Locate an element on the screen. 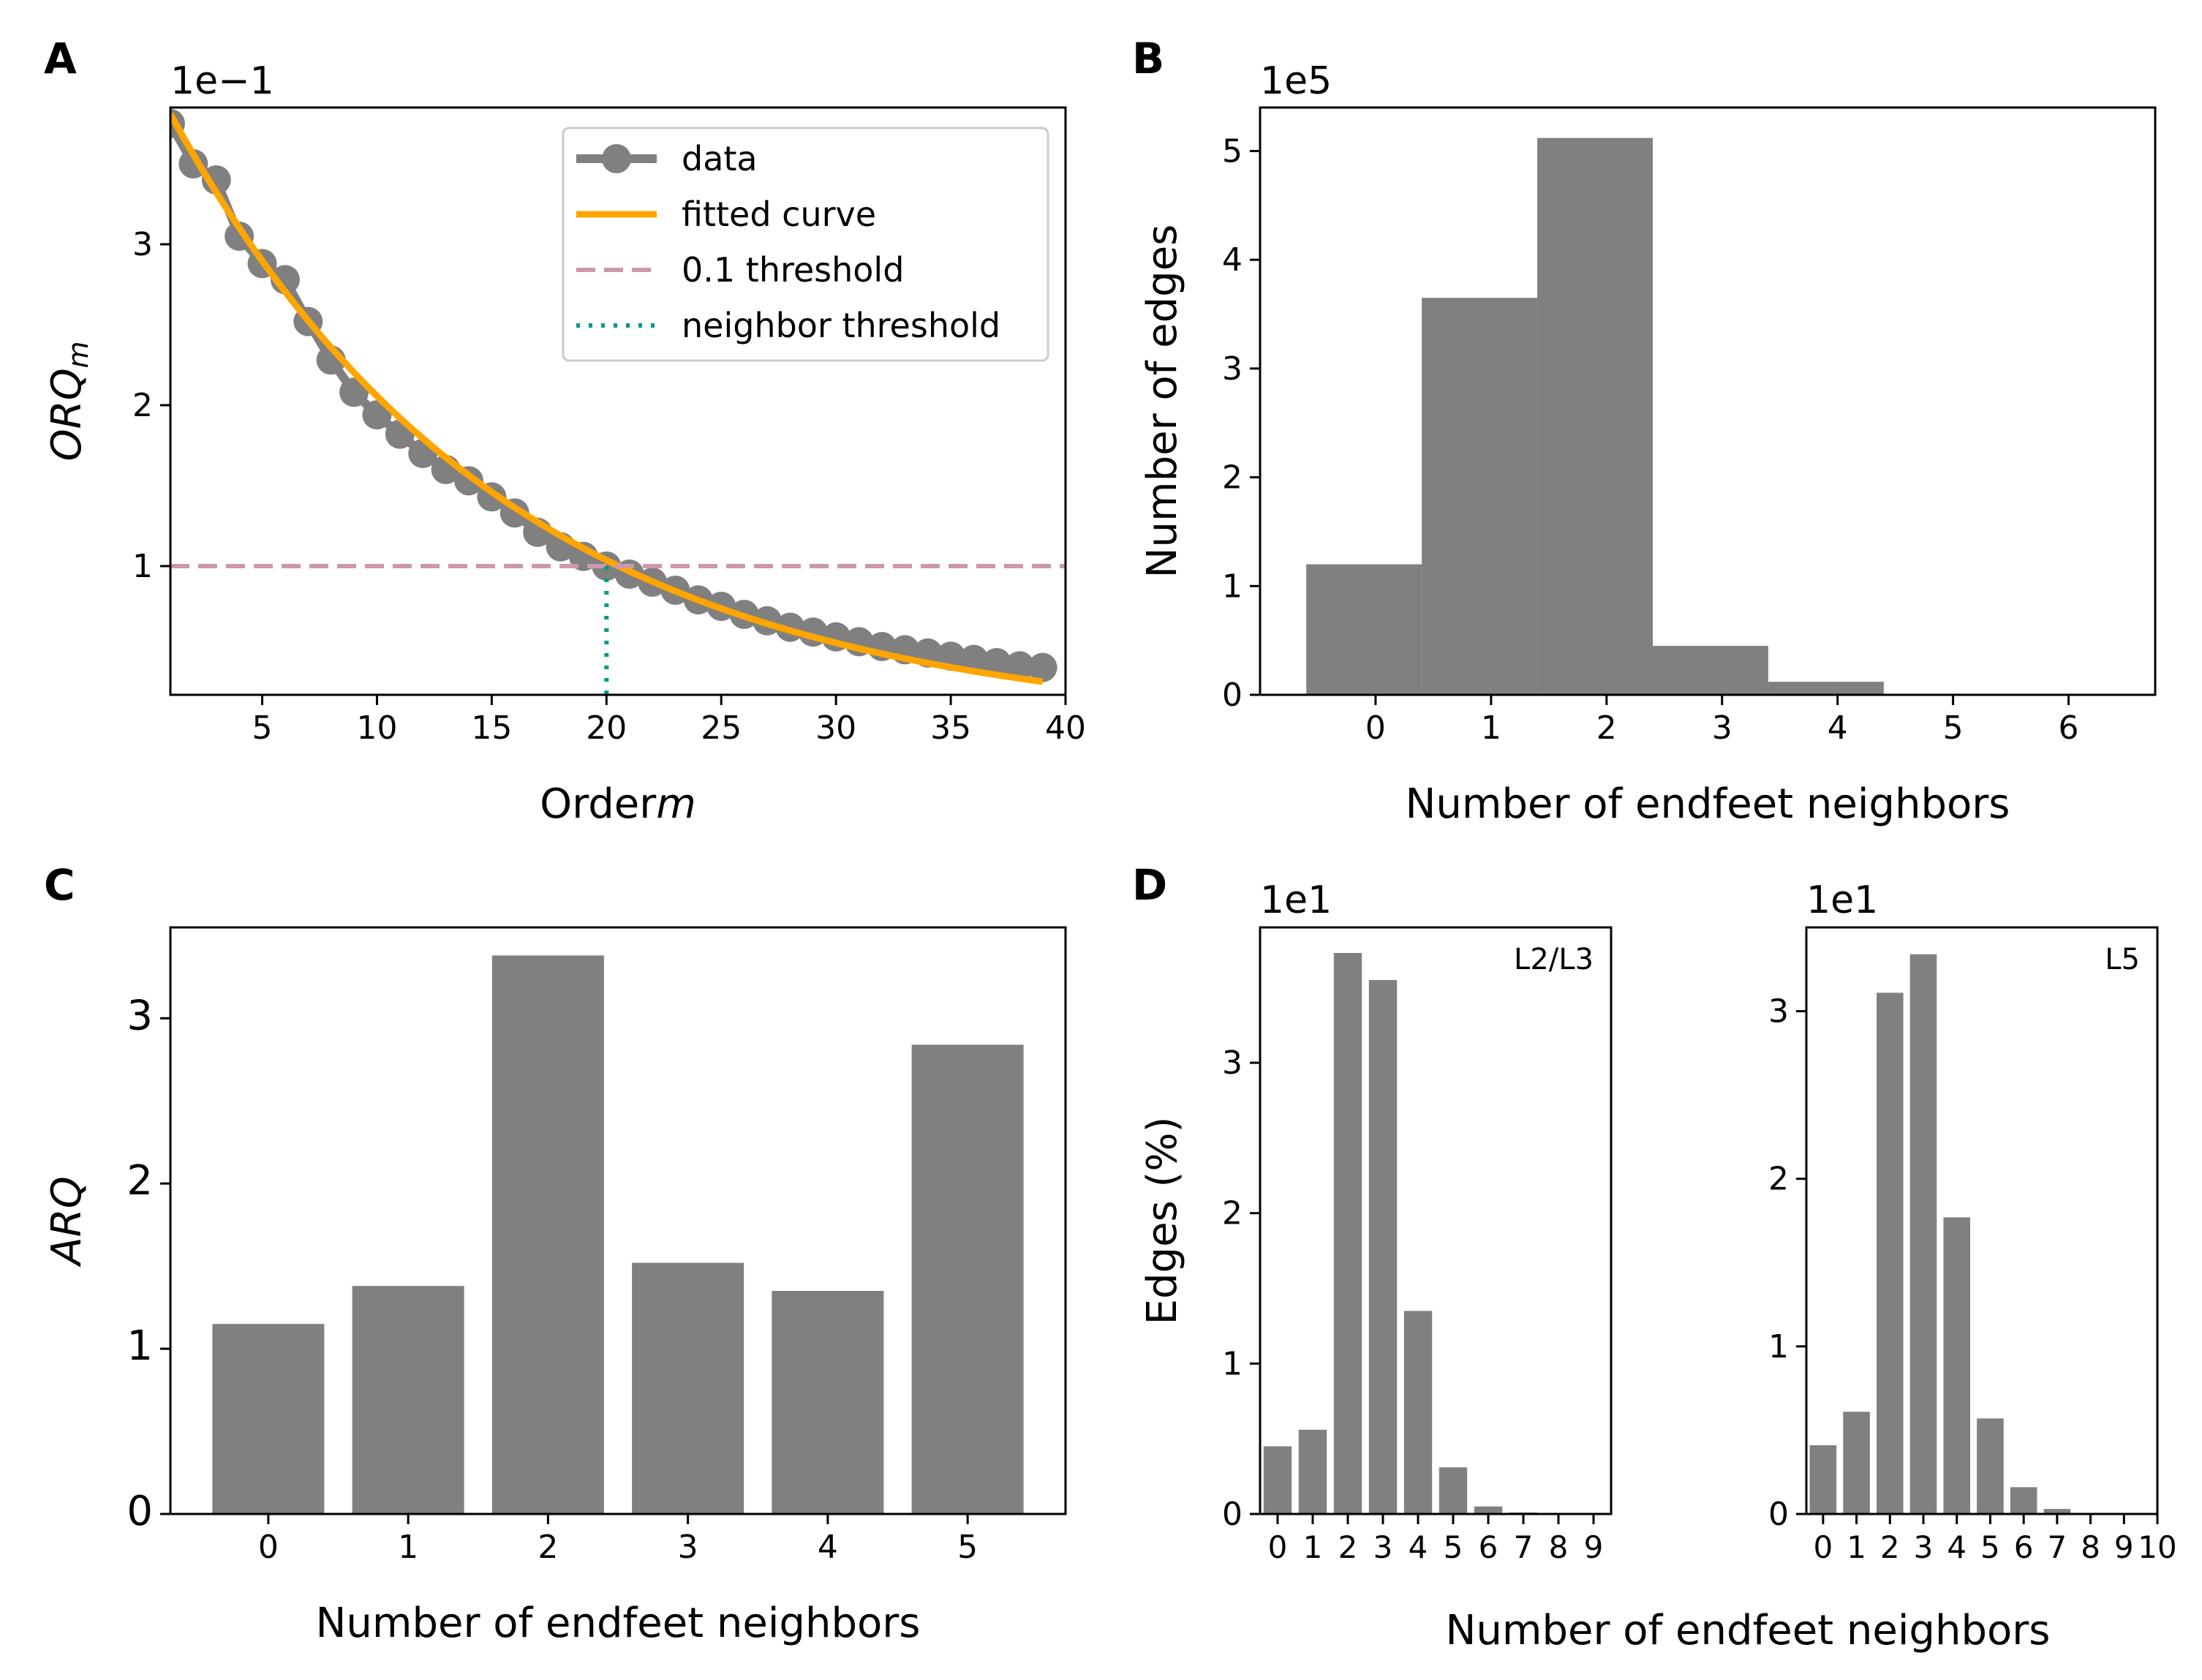 The height and width of the screenshot is (1680, 2202). y-offset-label: 1e−1 is located at coordinates (222, 81).